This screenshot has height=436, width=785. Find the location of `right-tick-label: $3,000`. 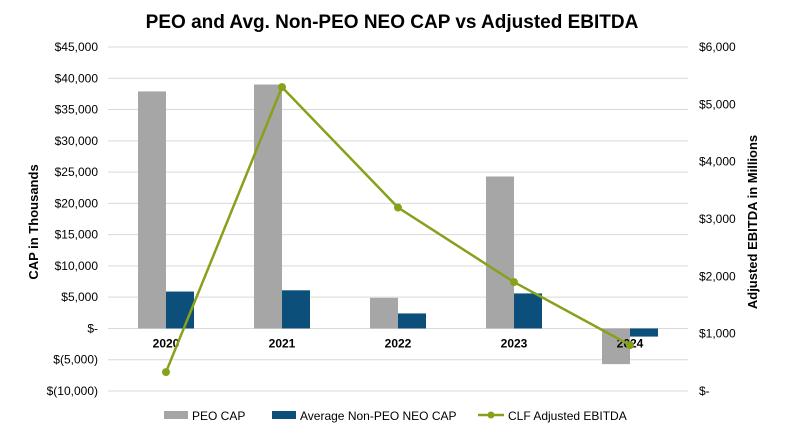

right-tick-label: $3,000 is located at coordinates (717, 219).